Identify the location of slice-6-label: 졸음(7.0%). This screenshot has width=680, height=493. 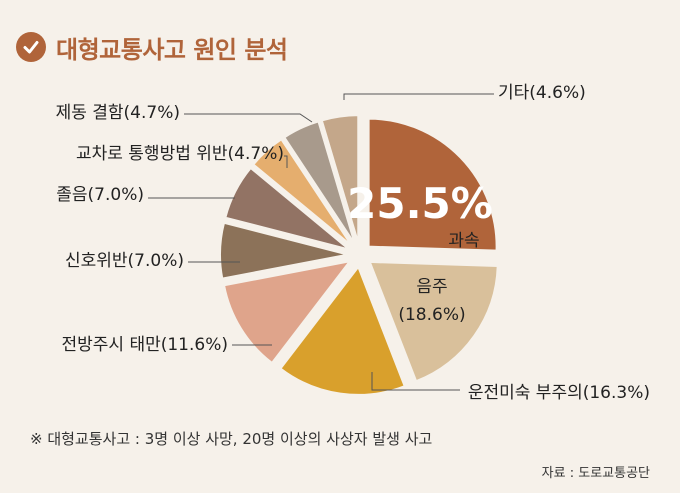
(100, 195).